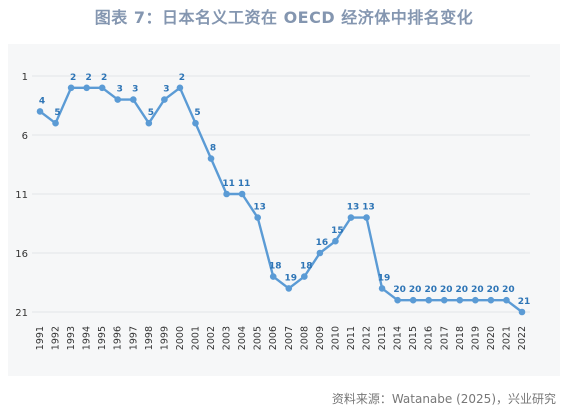 This screenshot has width=568, height=413. I want to click on x-tick-label: 2013, so click(382, 338).